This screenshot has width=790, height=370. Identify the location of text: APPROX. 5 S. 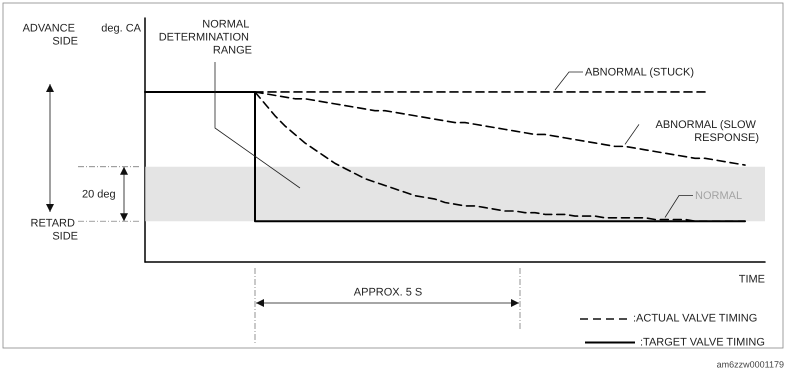
(388, 292).